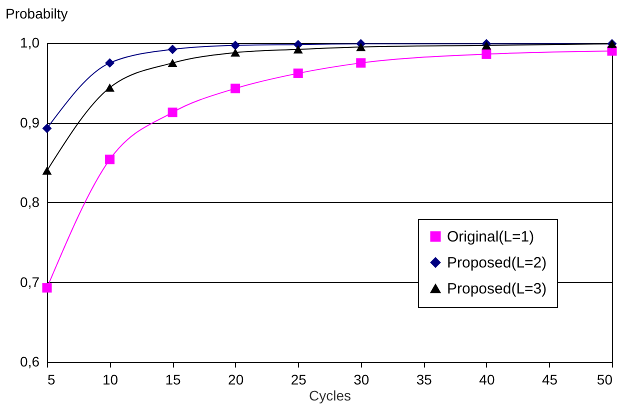 This screenshot has height=419, width=621. I want to click on y-tick-label: 0,6, so click(30, 362).